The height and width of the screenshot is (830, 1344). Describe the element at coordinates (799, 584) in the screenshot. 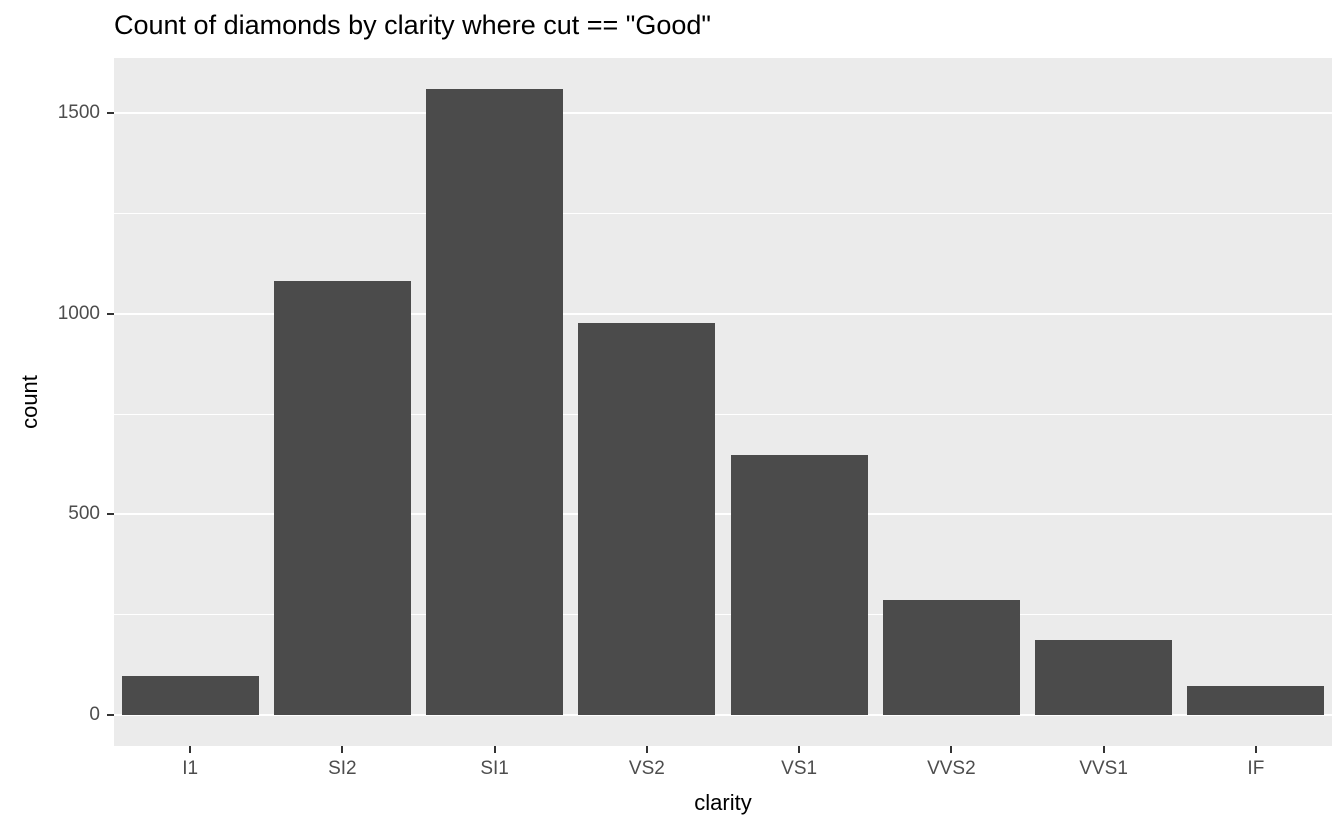

I see `bar-vs1` at that location.